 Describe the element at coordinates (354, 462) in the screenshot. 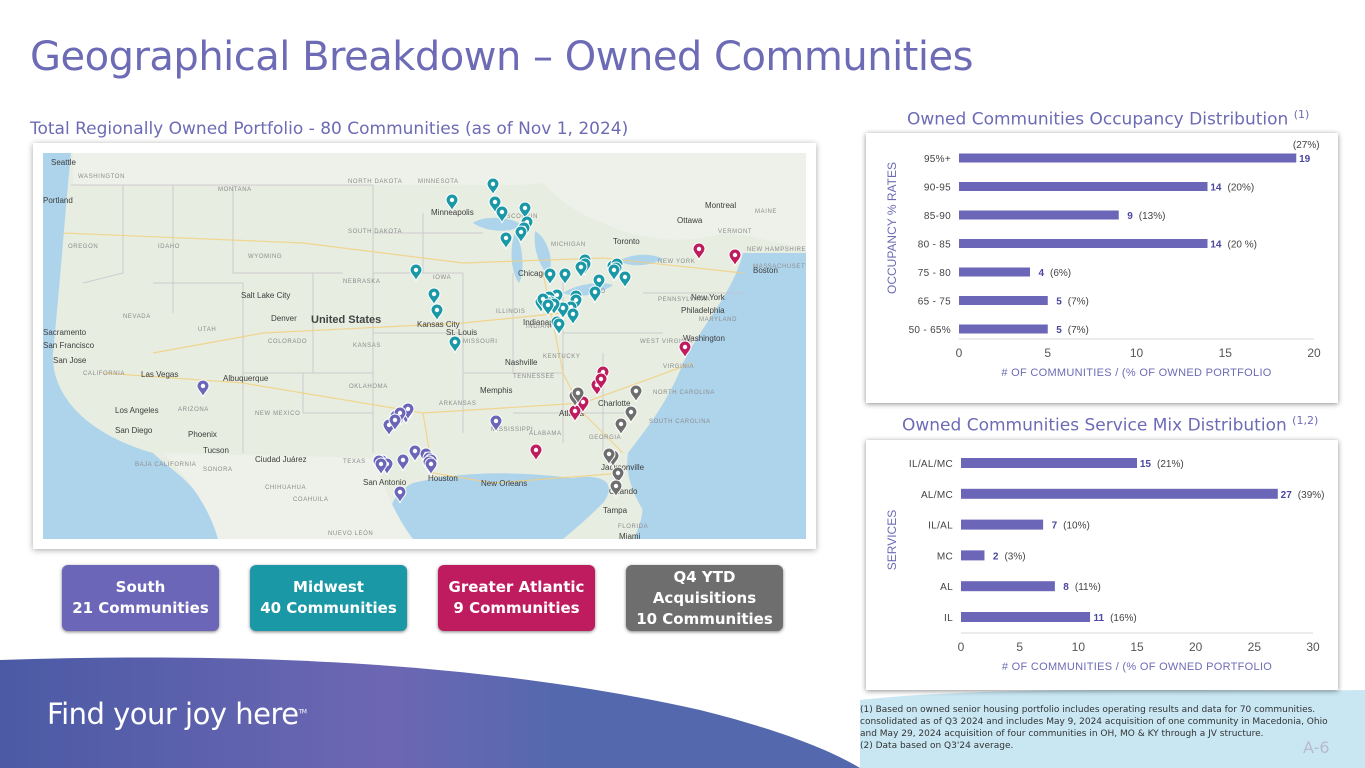

I see `map-state-label: TEXAS` at that location.